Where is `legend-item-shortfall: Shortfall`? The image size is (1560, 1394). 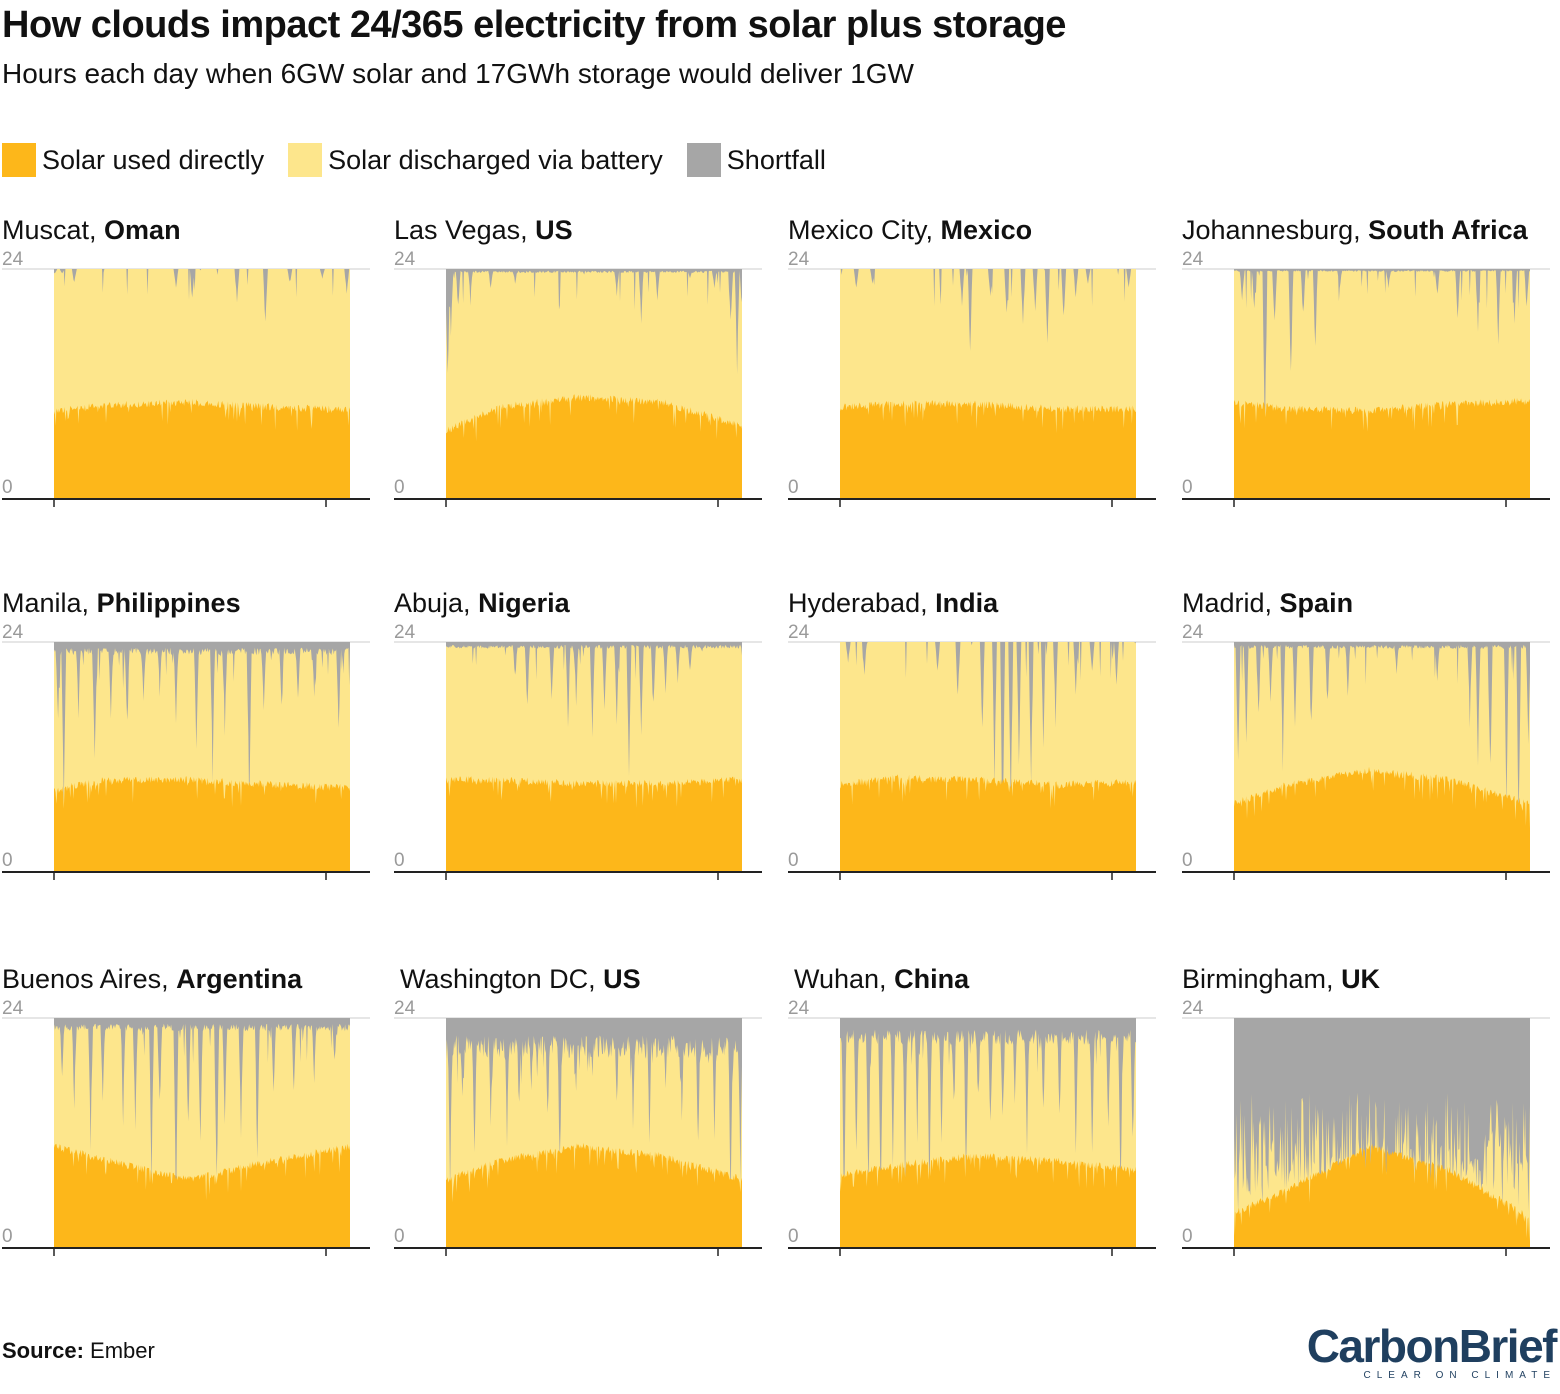 legend-item-shortfall: Shortfall is located at coordinates (756, 160).